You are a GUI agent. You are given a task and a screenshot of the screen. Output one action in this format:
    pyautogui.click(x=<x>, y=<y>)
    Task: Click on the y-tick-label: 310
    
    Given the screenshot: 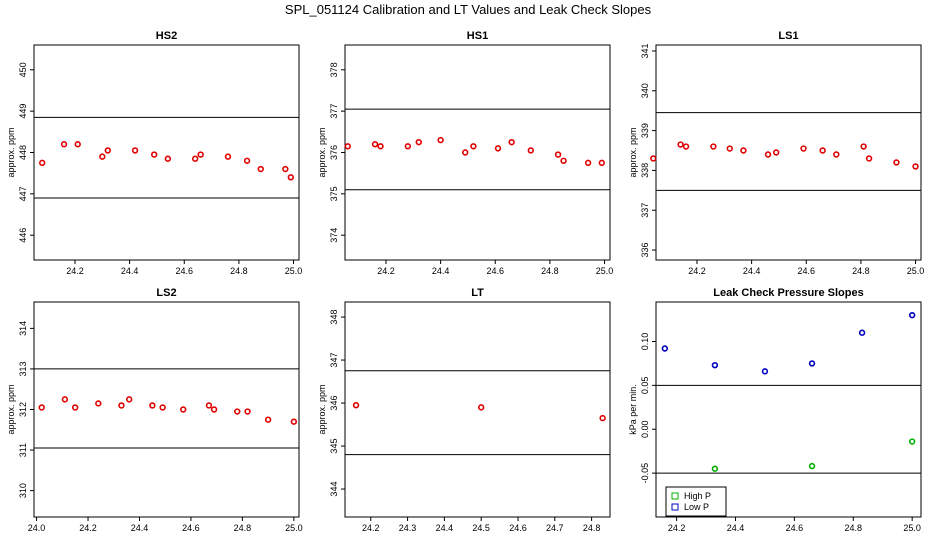 What is the action you would take?
    pyautogui.click(x=23, y=490)
    